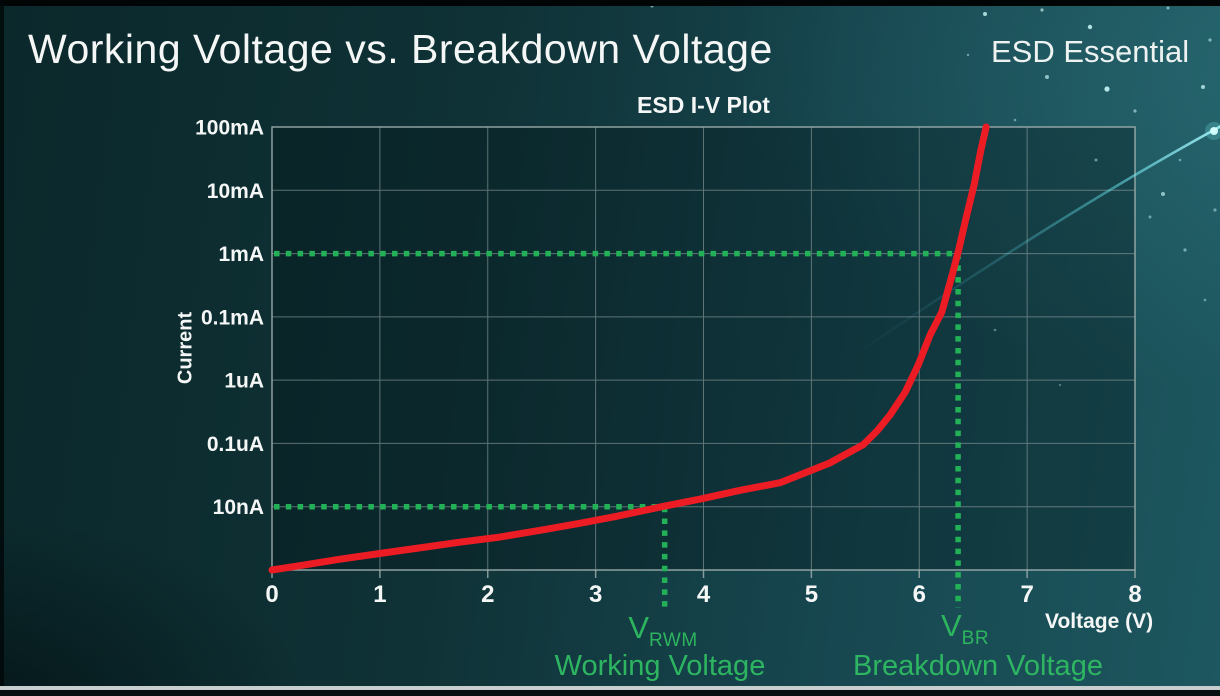 The width and height of the screenshot is (1220, 696). What do you see at coordinates (1134, 594) in the screenshot?
I see `x-tick-label: 8` at bounding box center [1134, 594].